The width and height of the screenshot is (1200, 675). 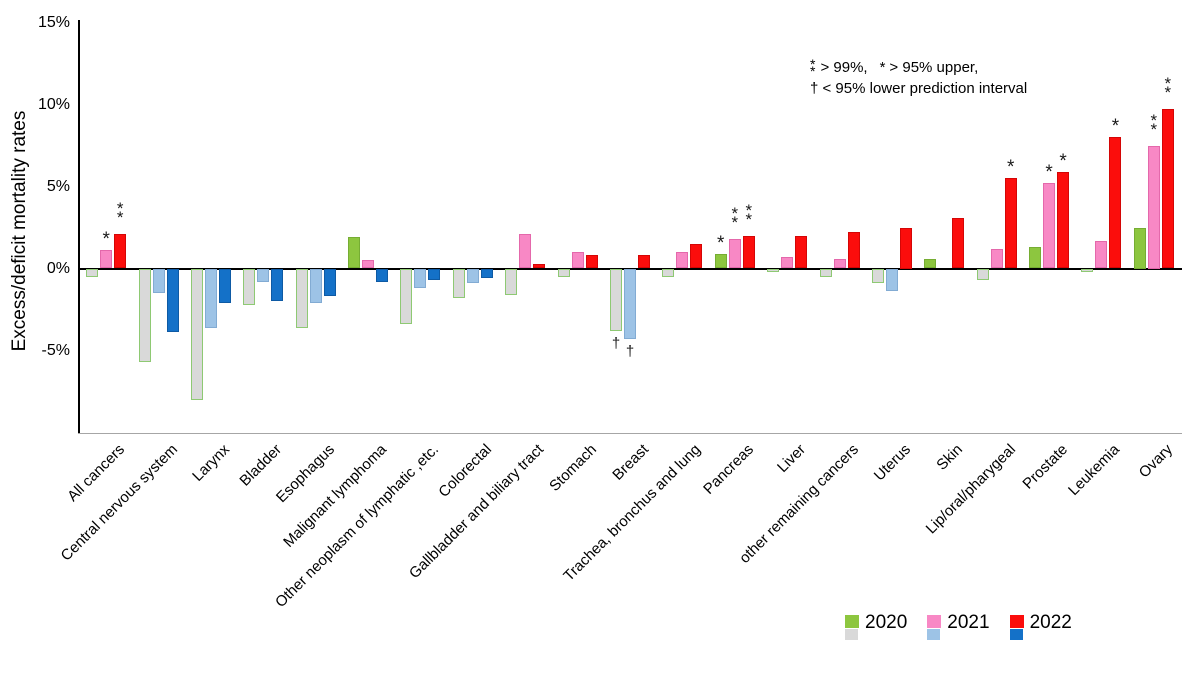 What do you see at coordinates (261, 465) in the screenshot?
I see `x-axis-label-3: Bladder` at bounding box center [261, 465].